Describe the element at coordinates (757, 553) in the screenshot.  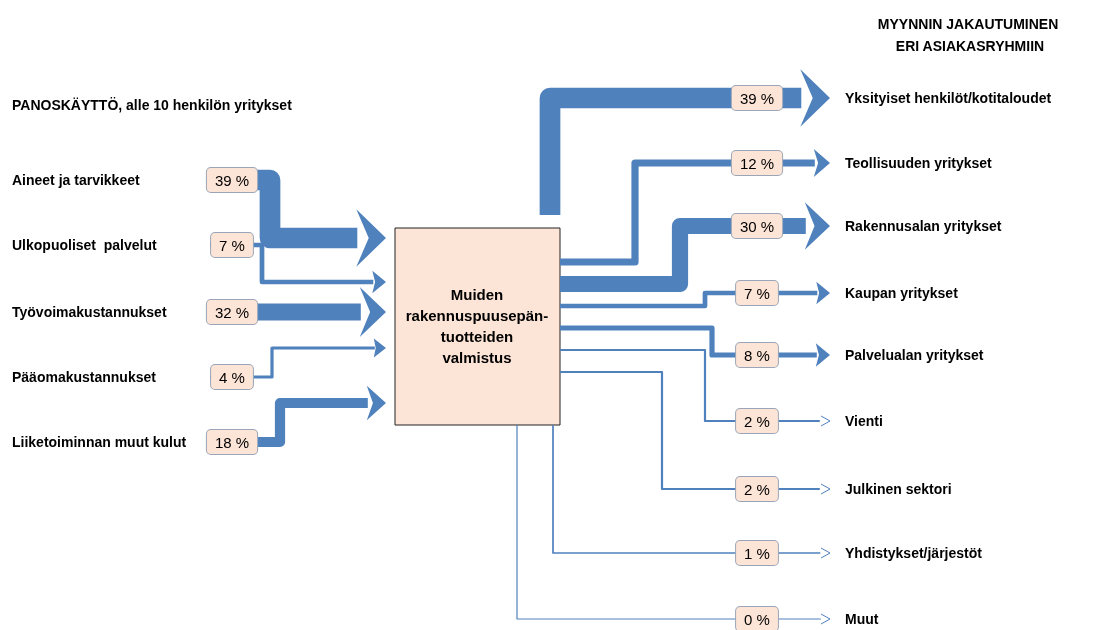
I see `data-label: 1 %` at that location.